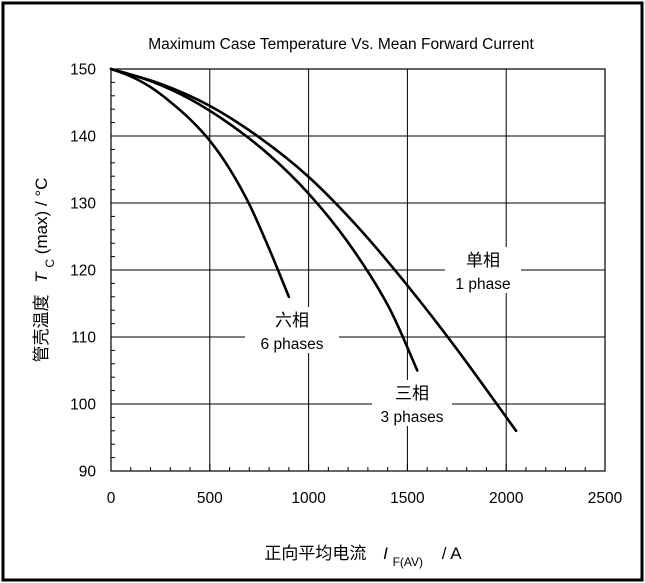 This screenshot has height=583, width=645. What do you see at coordinates (83, 271) in the screenshot?
I see `y-tick-label: 120` at bounding box center [83, 271].